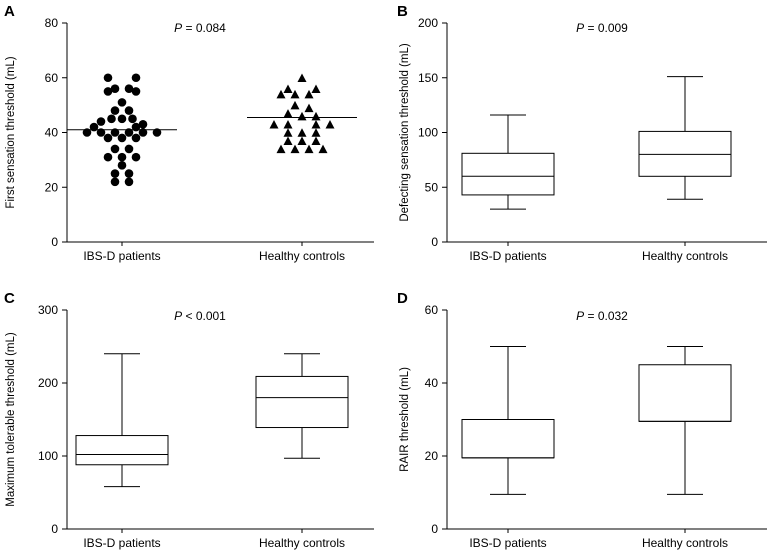 This screenshot has width=775, height=551. I want to click on y-tick-label: 300, so click(48, 310).